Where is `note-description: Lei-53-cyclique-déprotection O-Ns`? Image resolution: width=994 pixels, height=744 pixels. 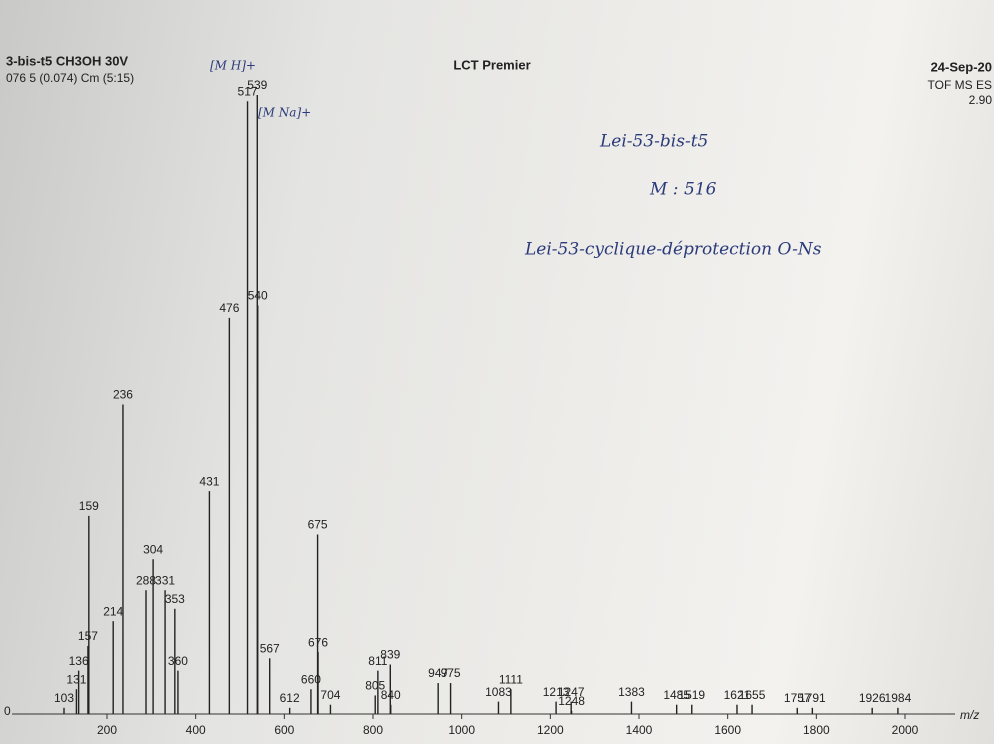
note-description: Lei-53-cyclique-déprotection O-Ns is located at coordinates (673, 250).